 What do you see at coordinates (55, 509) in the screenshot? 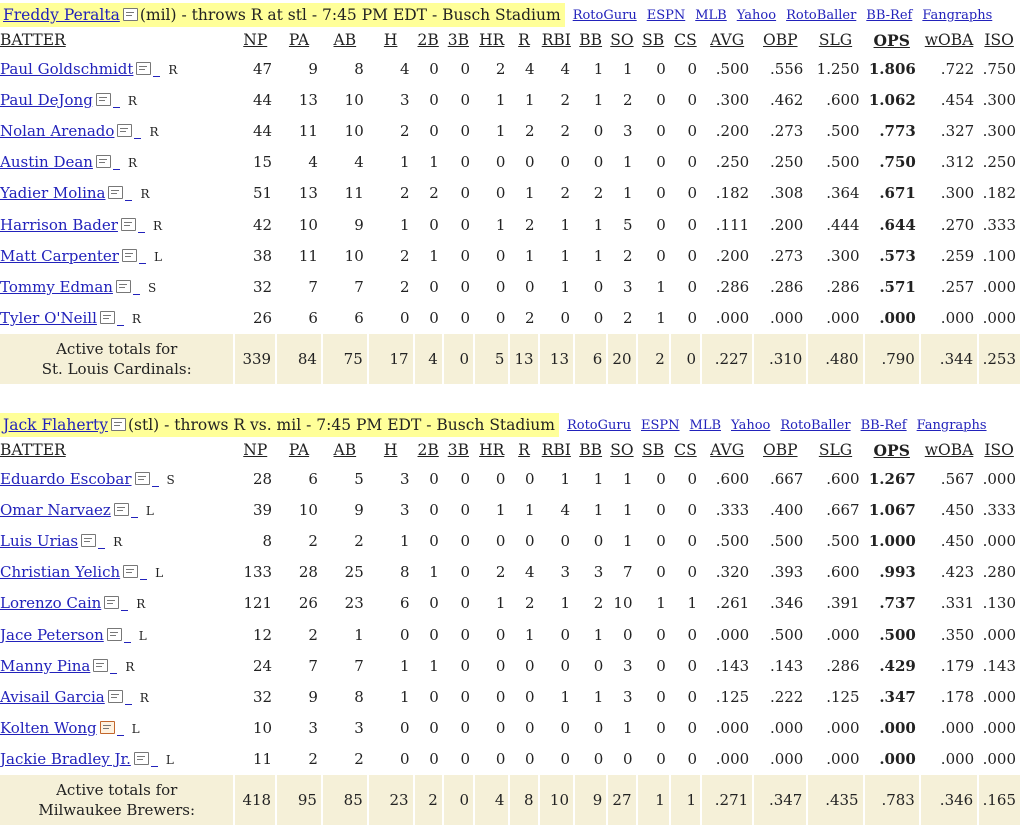
I see `player-name-link: Omar Narvaez` at bounding box center [55, 509].